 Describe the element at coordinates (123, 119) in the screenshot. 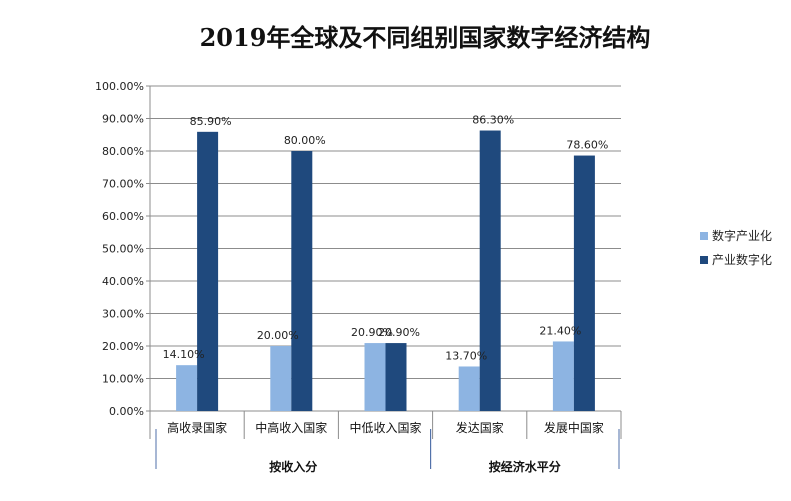

I see `y-tick-label: 90.00%` at that location.